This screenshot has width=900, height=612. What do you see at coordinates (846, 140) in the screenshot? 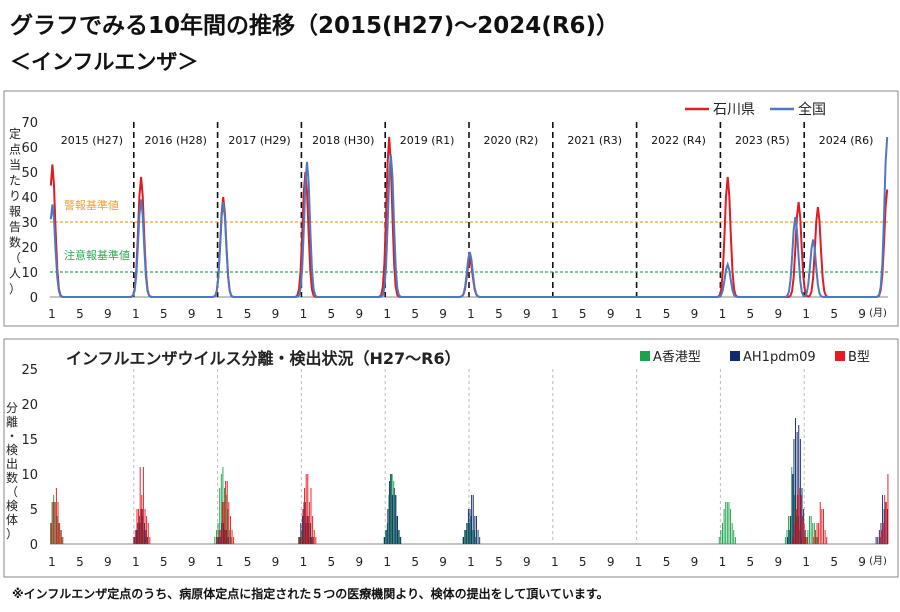
I see `chart1-season-label: 2024 (R6)` at bounding box center [846, 140].